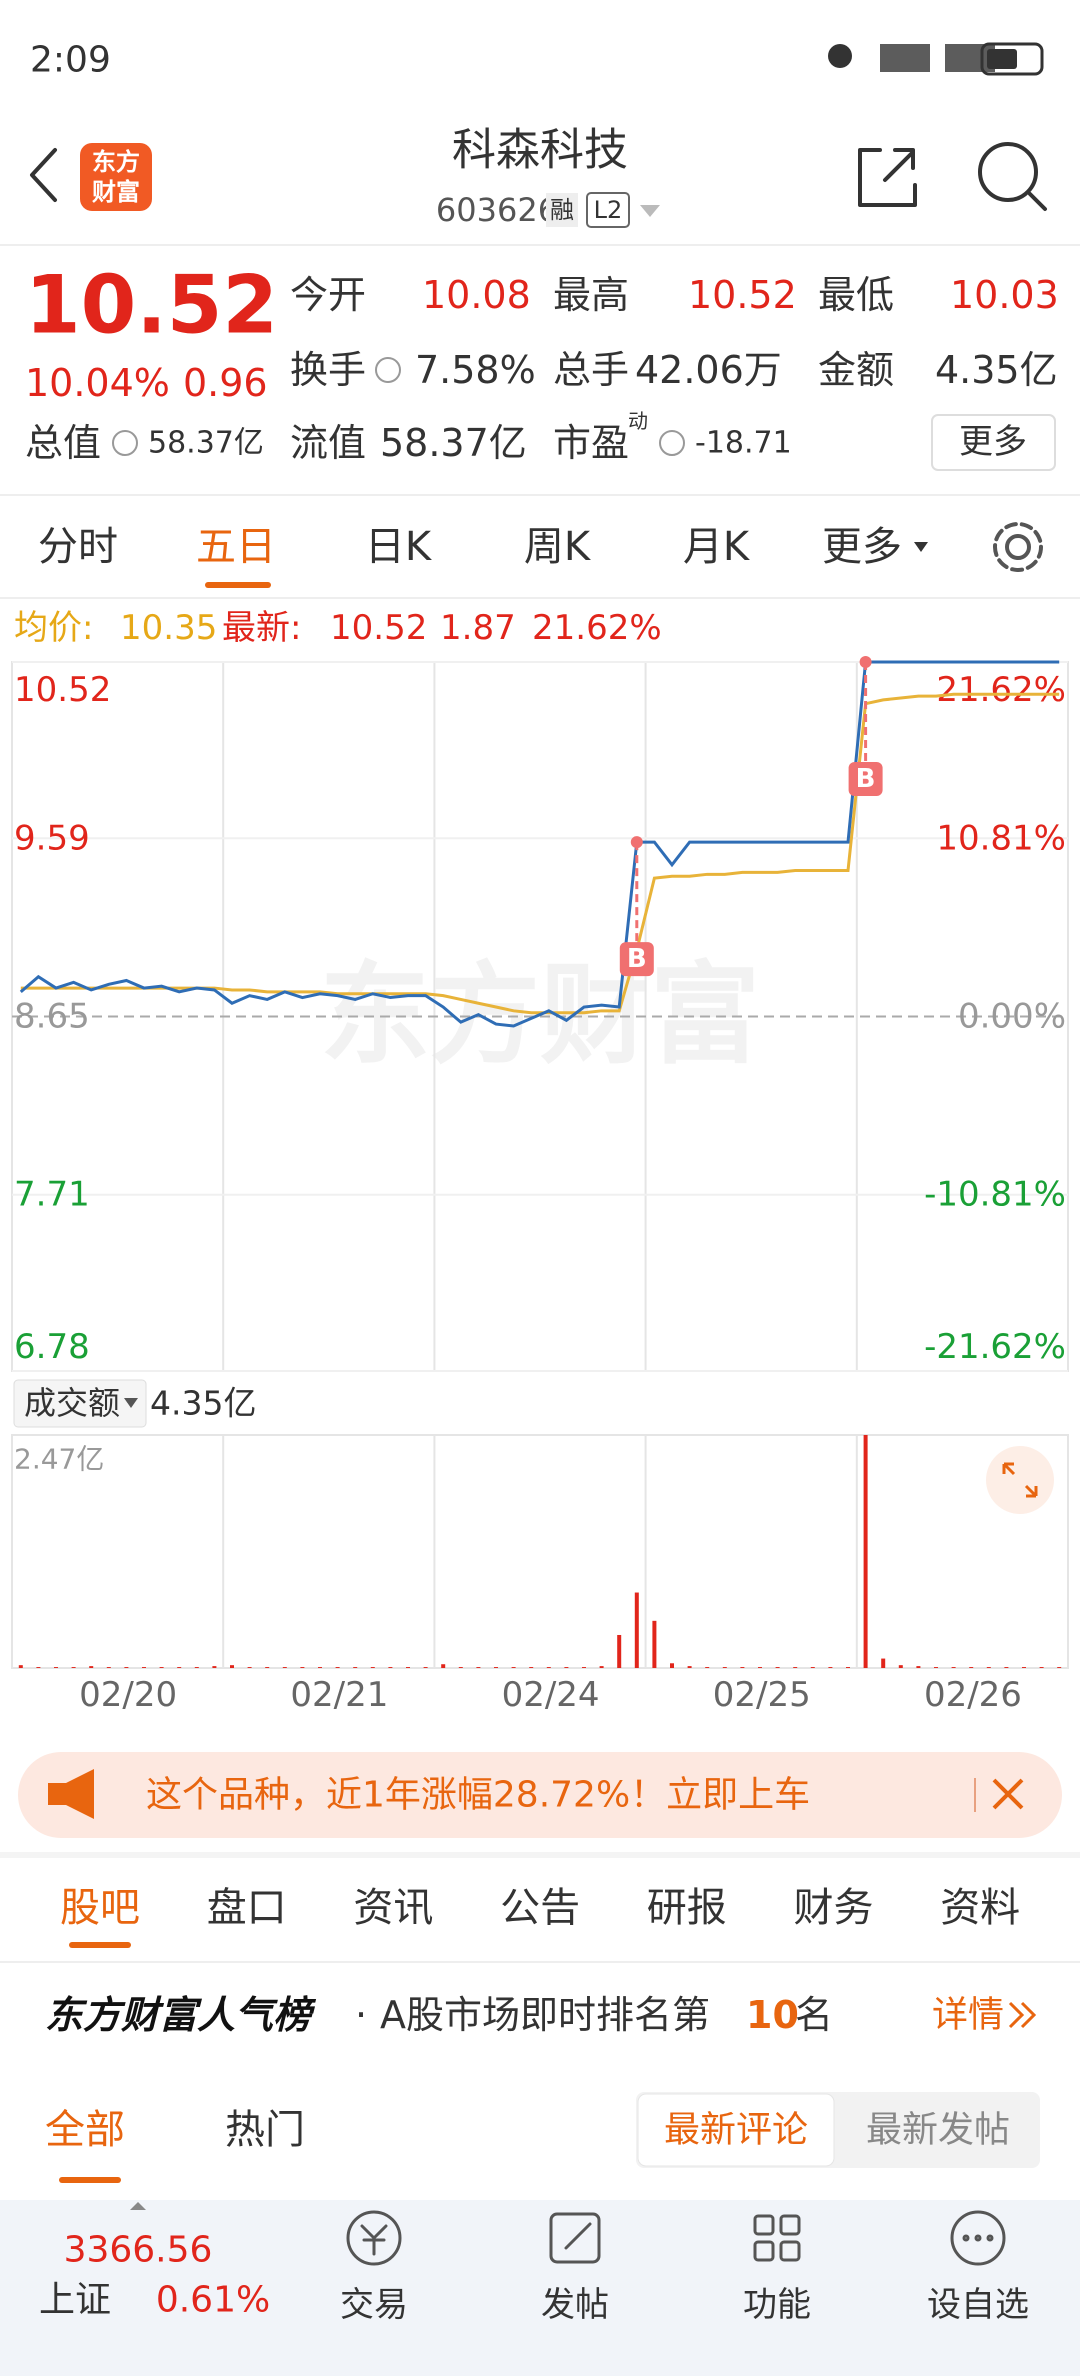 Image resolution: width=1080 pixels, height=2376 pixels. What do you see at coordinates (676, 2238) in the screenshot?
I see `nav-icons` at bounding box center [676, 2238].